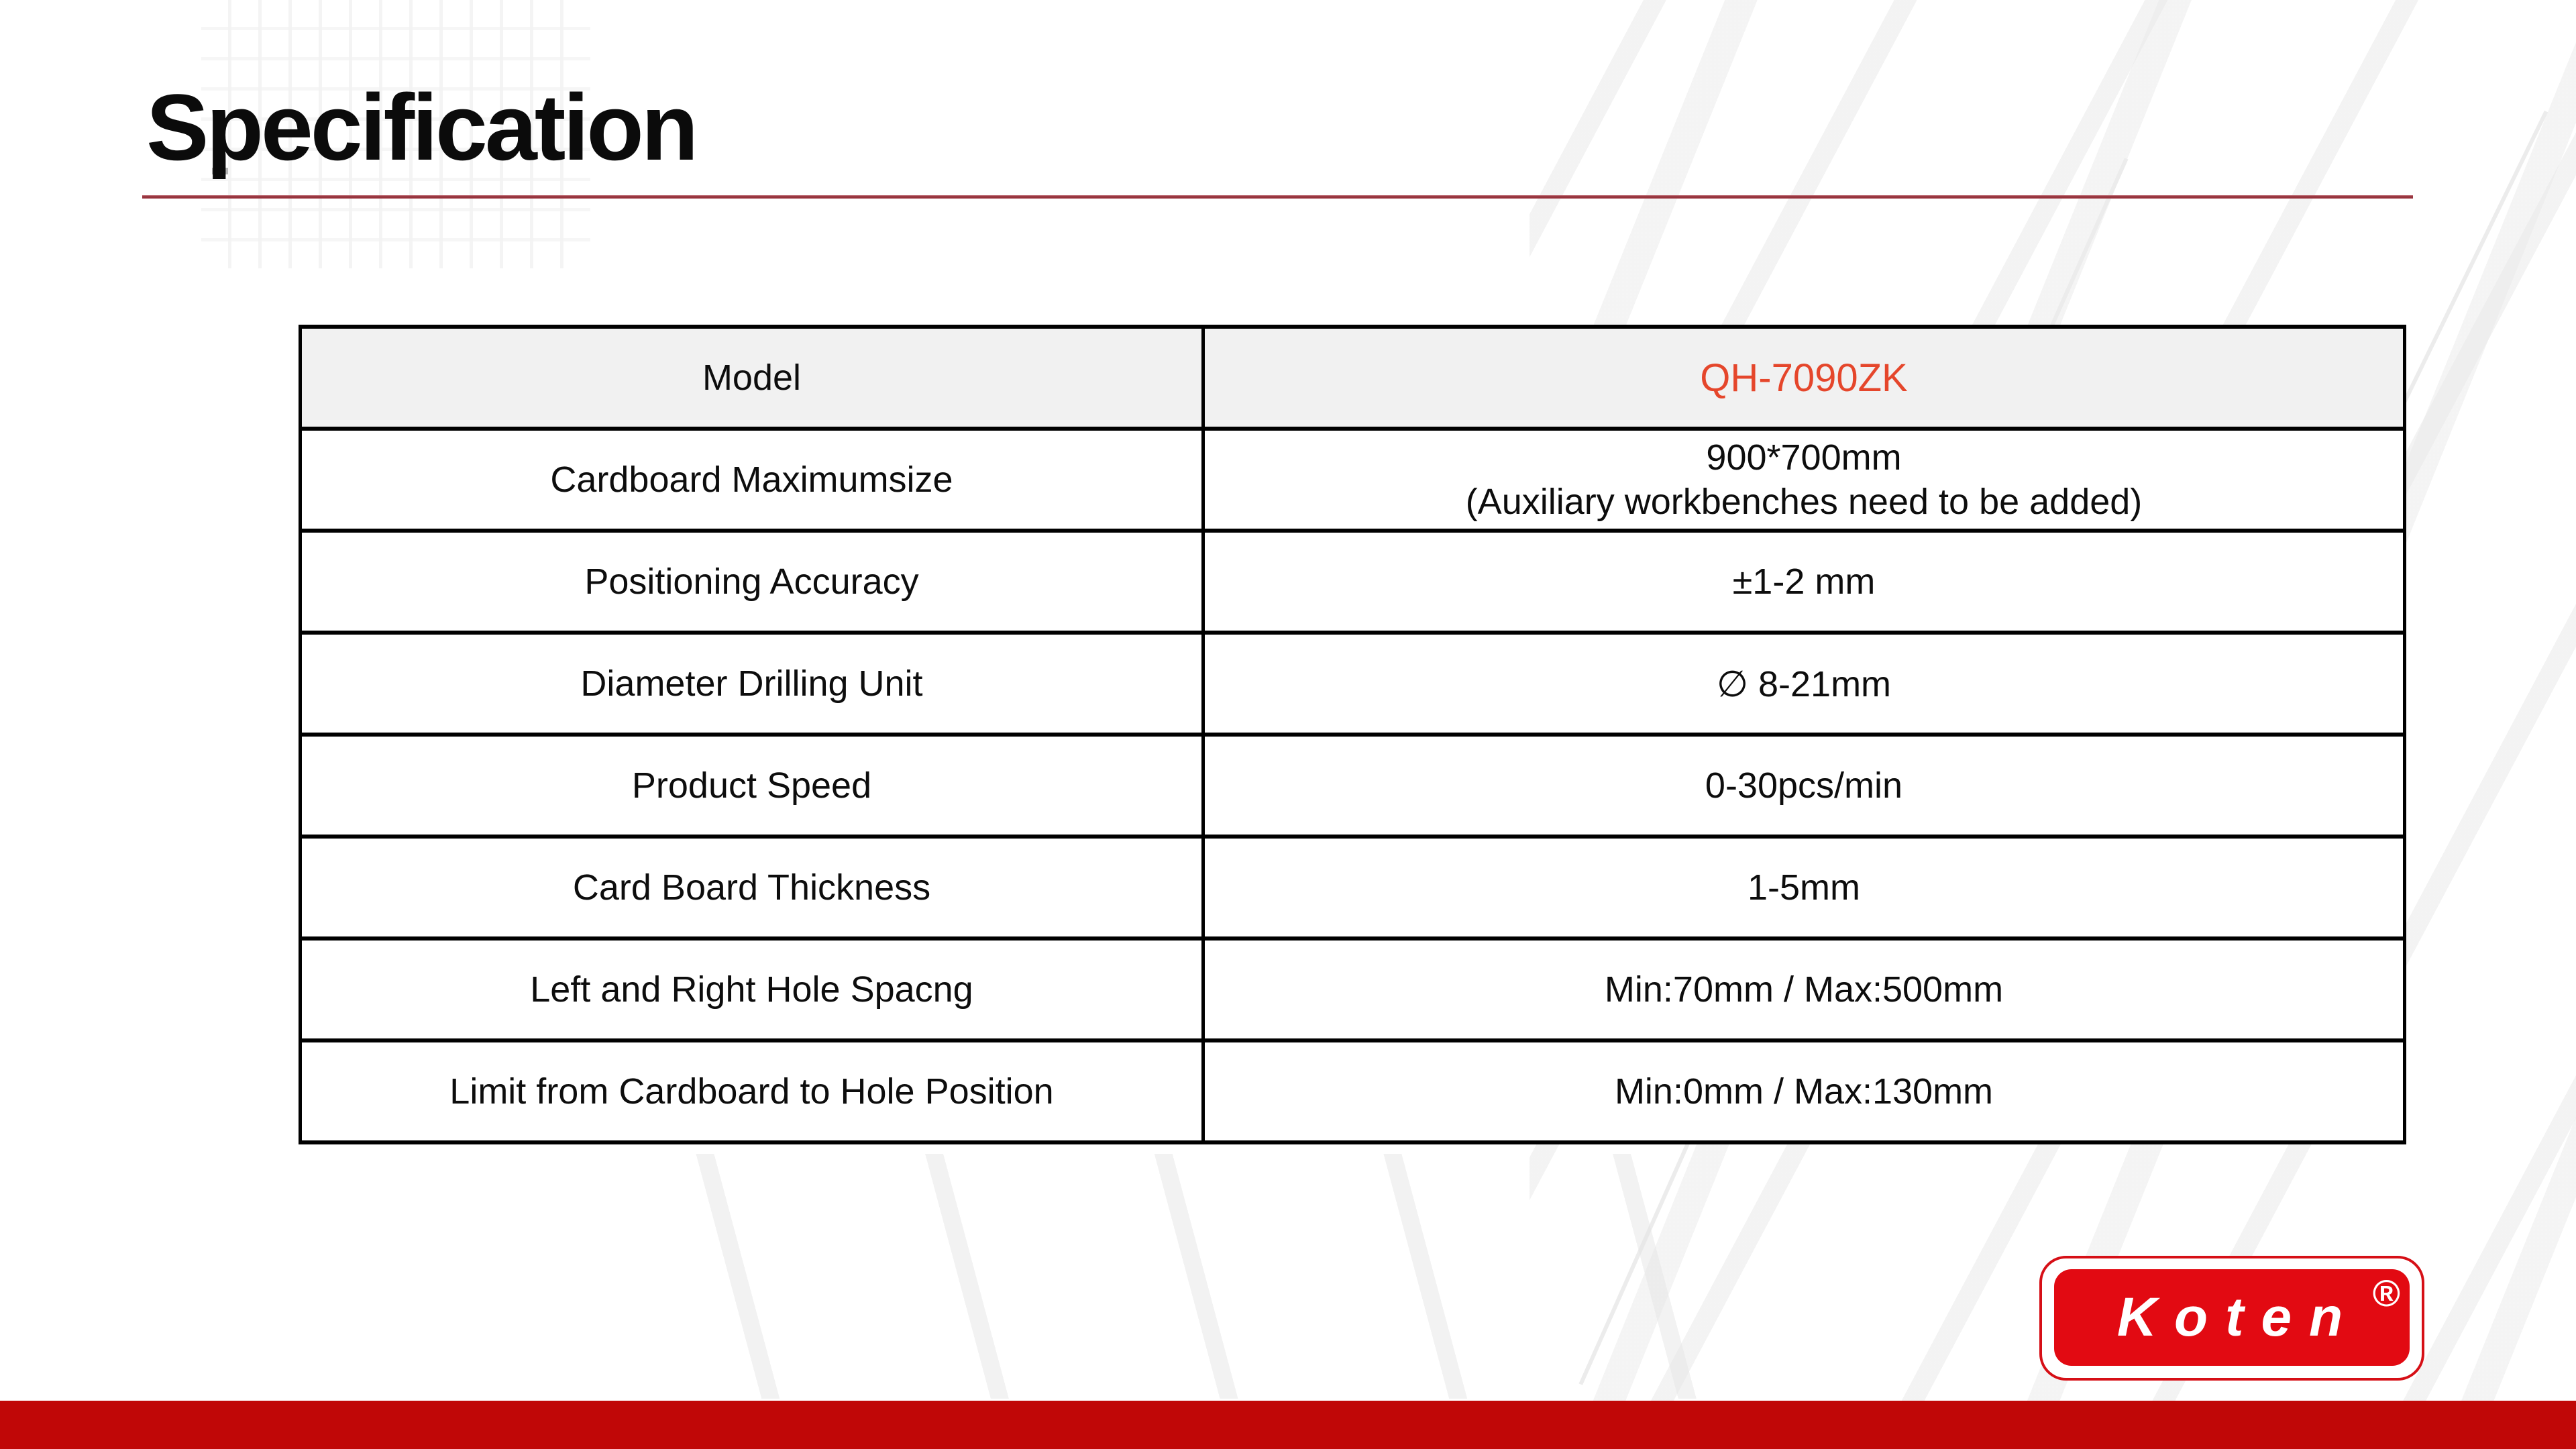  Describe the element at coordinates (752, 378) in the screenshot. I see `spec-header-label: Model` at that location.